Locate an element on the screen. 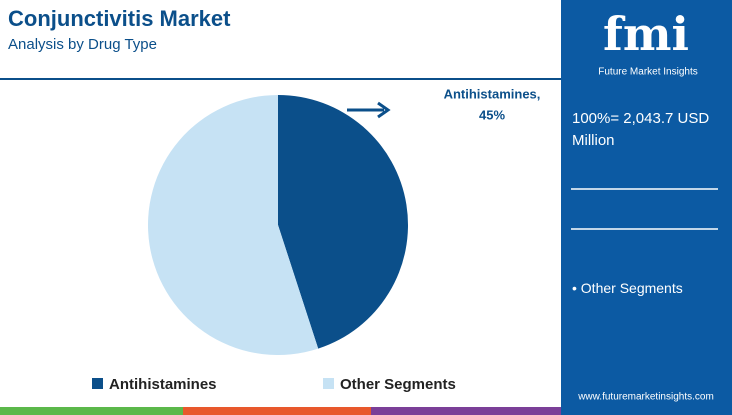 The width and height of the screenshot is (732, 415). side-note: • Other Segments is located at coordinates (627, 288).